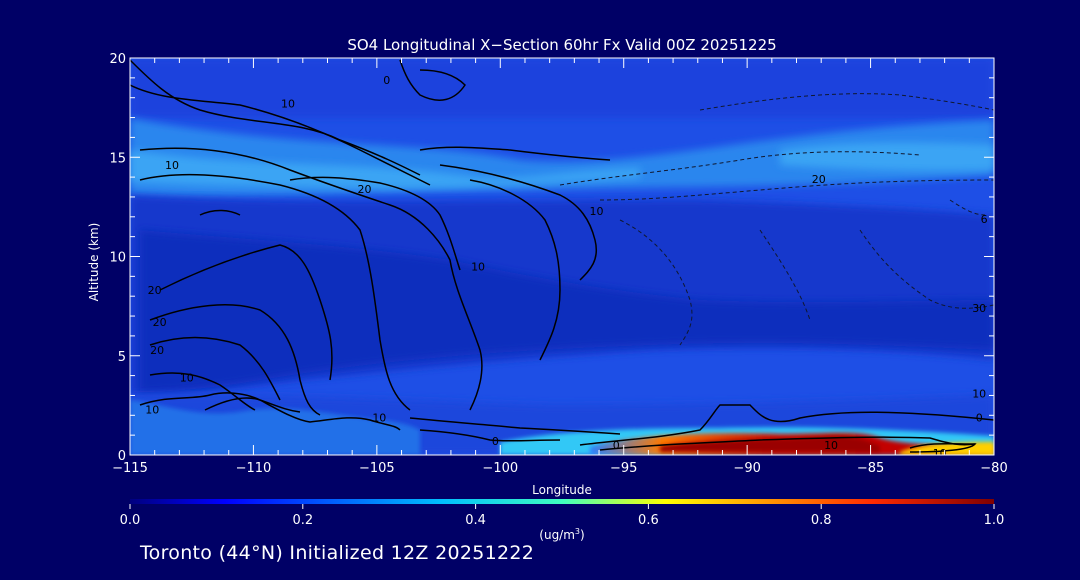 The height and width of the screenshot is (580, 1080). Describe the element at coordinates (984, 219) in the screenshot. I see `contour-label: 6` at that location.